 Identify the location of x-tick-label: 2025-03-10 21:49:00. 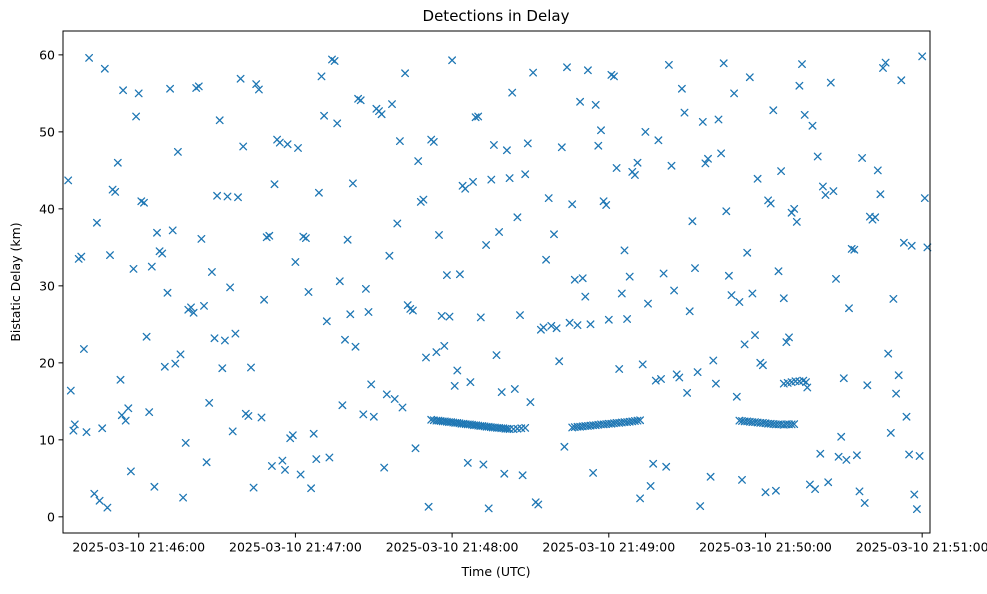
(608, 547).